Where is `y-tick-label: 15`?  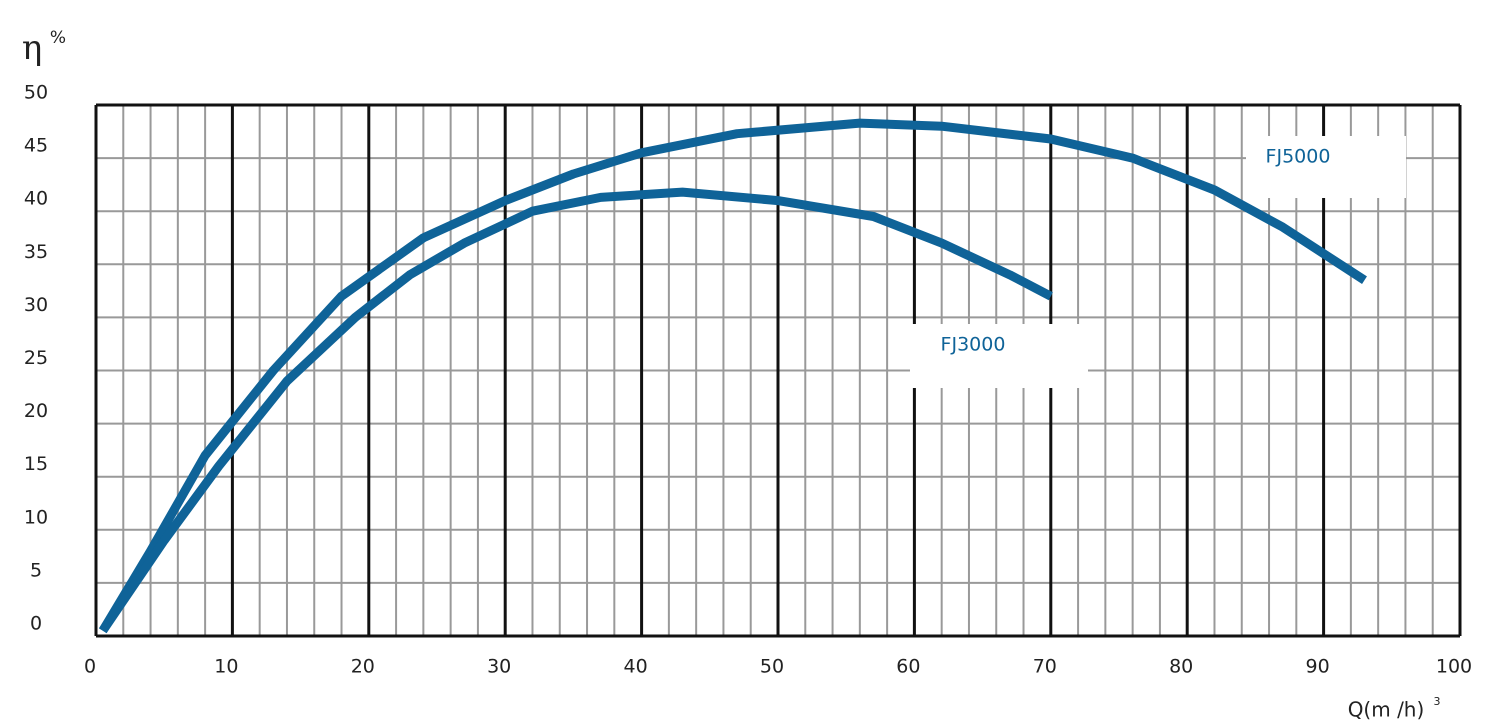
y-tick-label: 15 is located at coordinates (36, 464).